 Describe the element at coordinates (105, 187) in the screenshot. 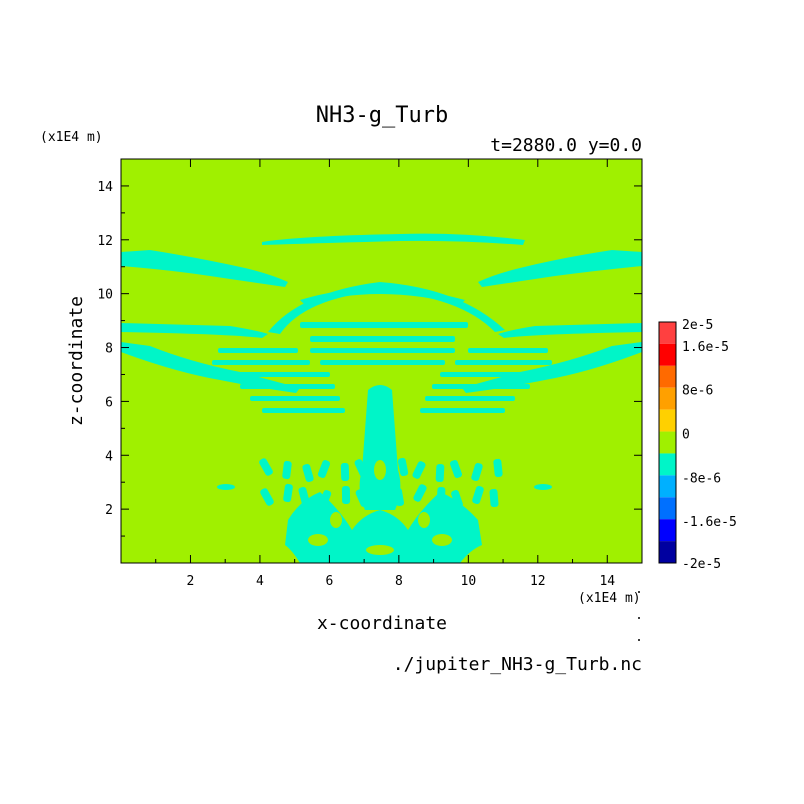

I see `y-tick-label: 14` at that location.